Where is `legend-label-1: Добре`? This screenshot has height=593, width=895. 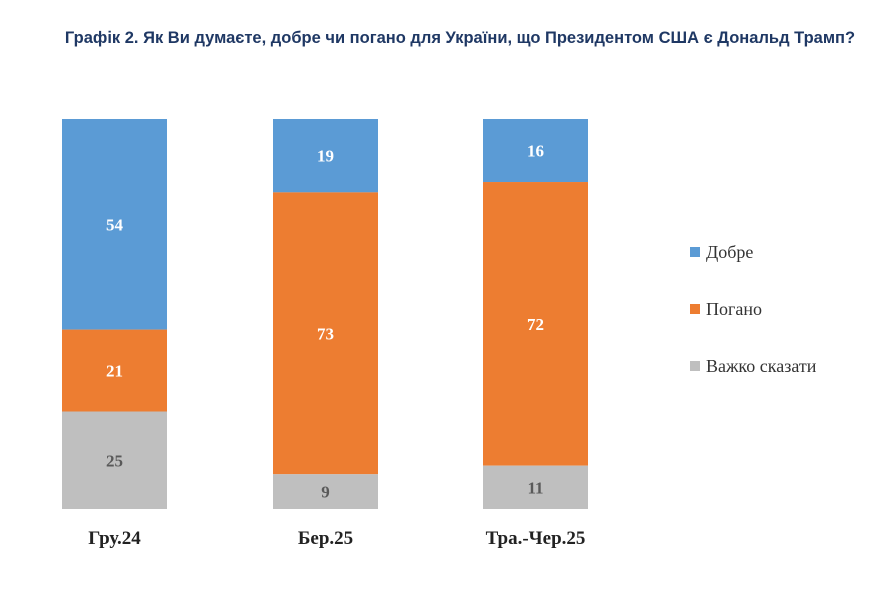 legend-label-1: Добре is located at coordinates (729, 252).